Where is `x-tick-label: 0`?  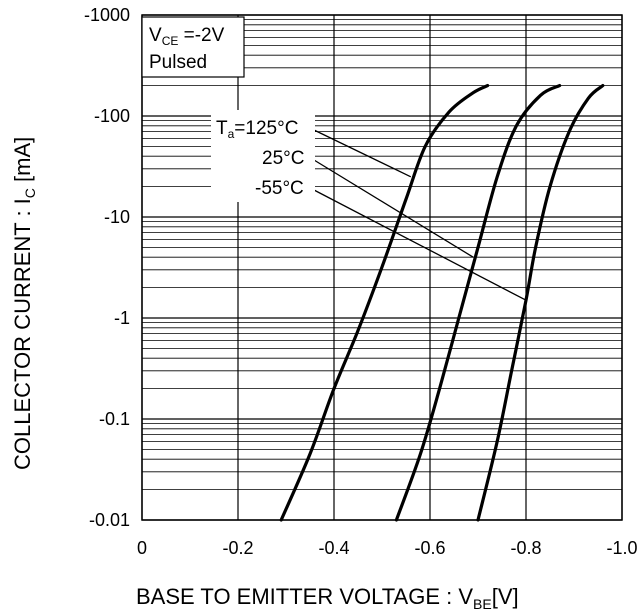 x-tick-label: 0 is located at coordinates (142, 548).